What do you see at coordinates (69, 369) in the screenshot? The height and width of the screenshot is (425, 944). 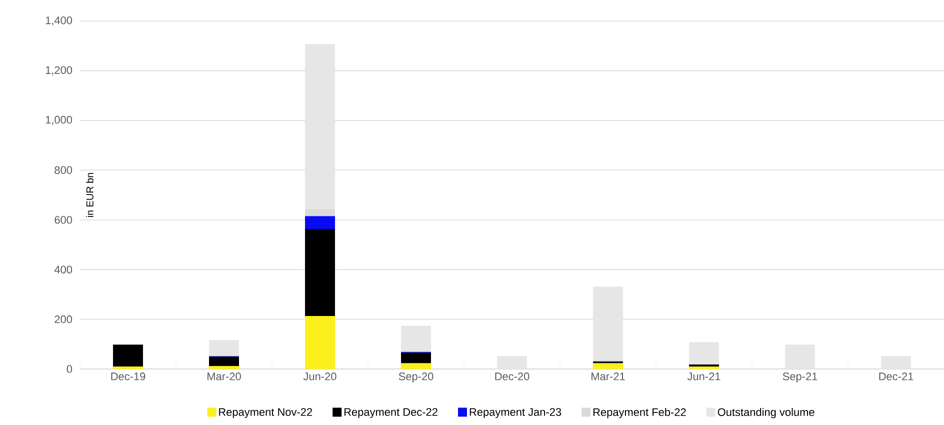 I see `y-tick-label: 0` at bounding box center [69, 369].